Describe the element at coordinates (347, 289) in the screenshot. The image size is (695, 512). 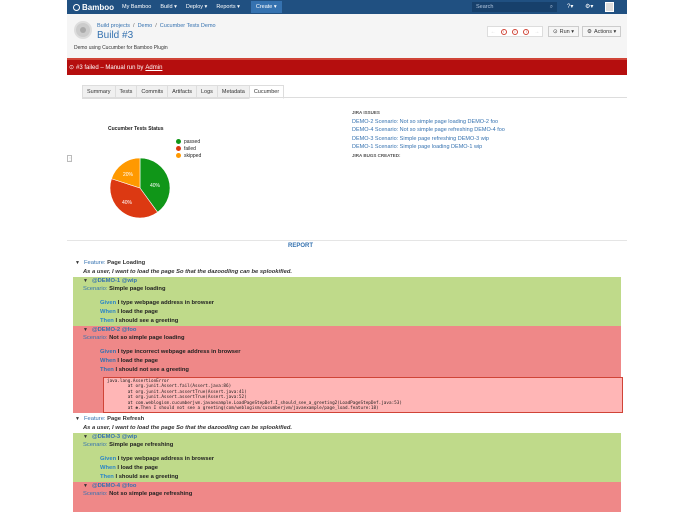
I see `scenario-title: Scenario: Simple page loading` at that location.